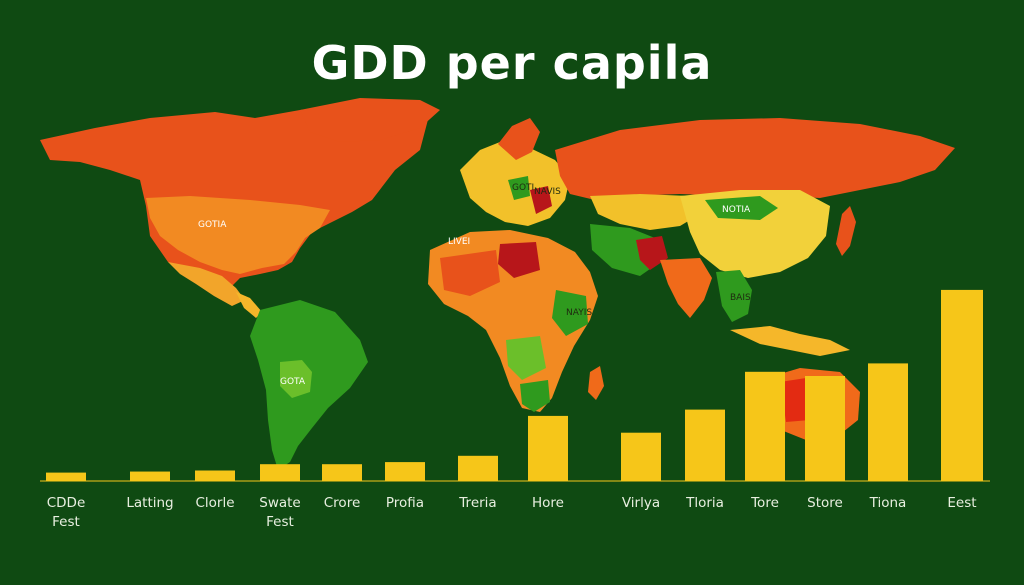  What do you see at coordinates (740, 298) in the screenshot?
I see `map-label: BAIS` at bounding box center [740, 298].